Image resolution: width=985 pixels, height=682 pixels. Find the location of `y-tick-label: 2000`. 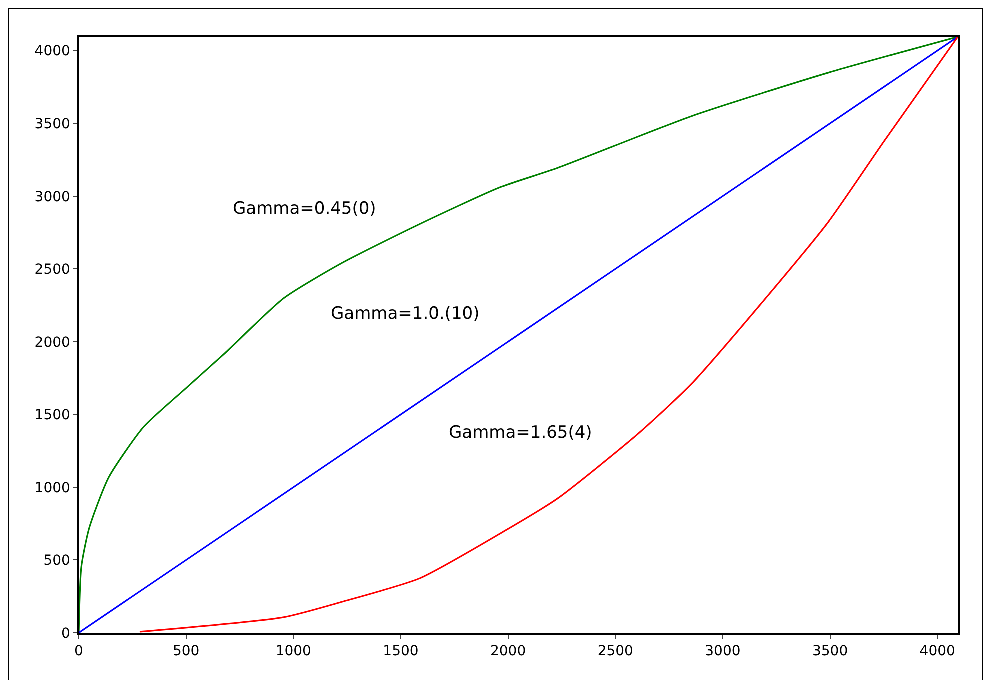

y-tick-label: 2000 is located at coordinates (52, 342).